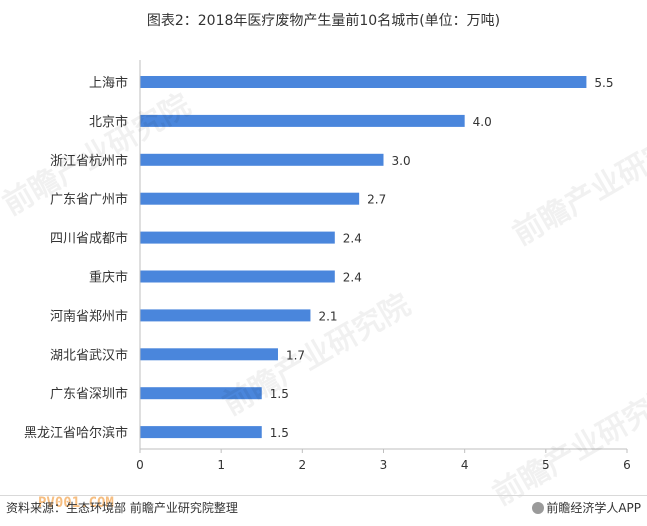 This screenshot has height=526, width=647. I want to click on footer: PV001.COM 资料来源：生态环境部 前瞻产业研究院整理 前瞻经济学人APP, so click(323, 510).